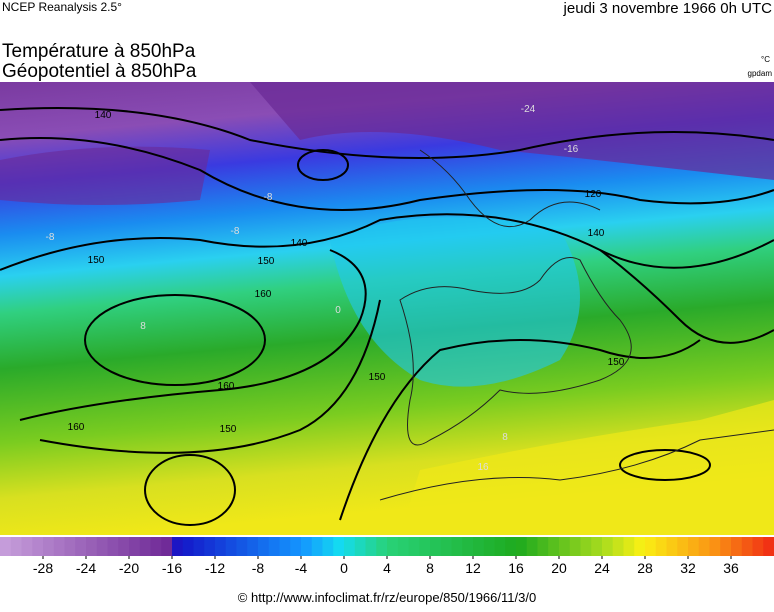 This screenshot has width=774, height=612. Describe the element at coordinates (473, 568) in the screenshot. I see `colorbar-tick-label: 12` at that location.